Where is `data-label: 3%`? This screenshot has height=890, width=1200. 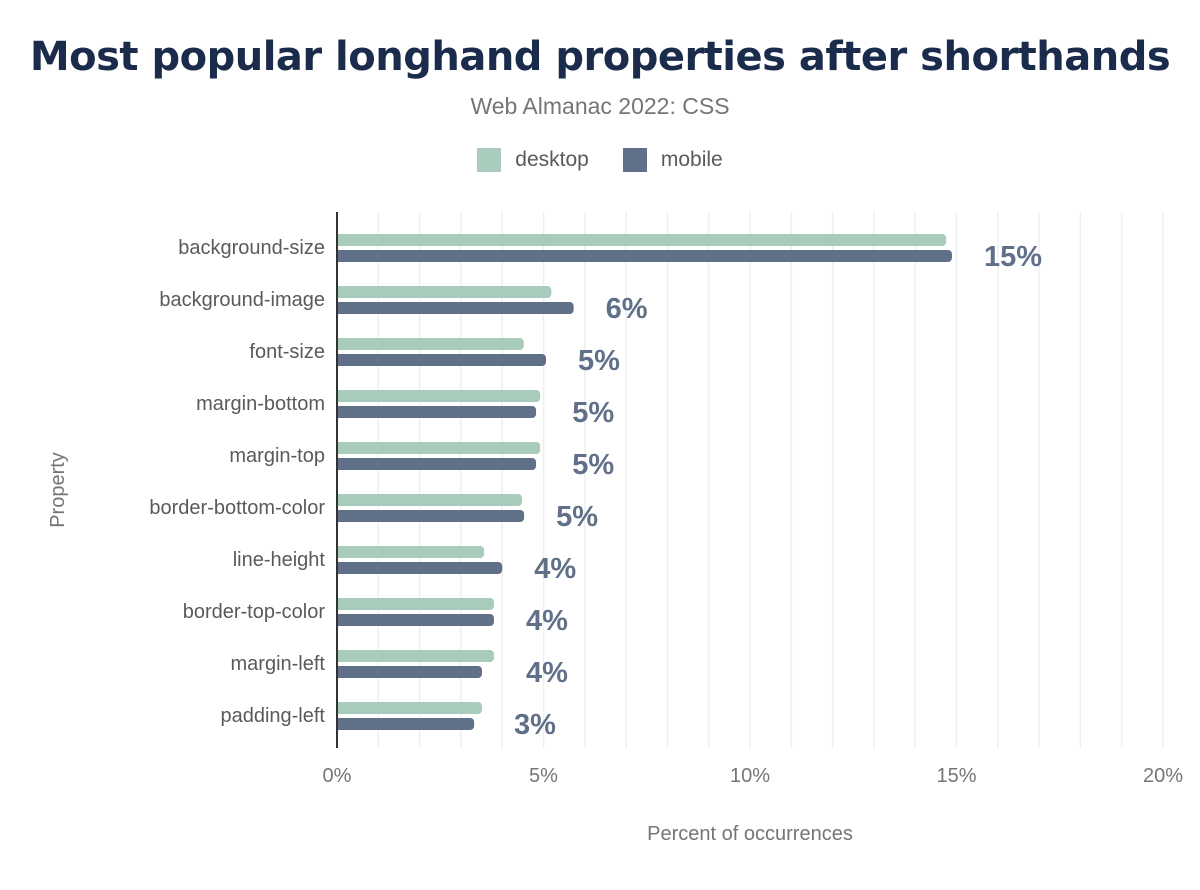
data-label: 3% is located at coordinates (535, 725).